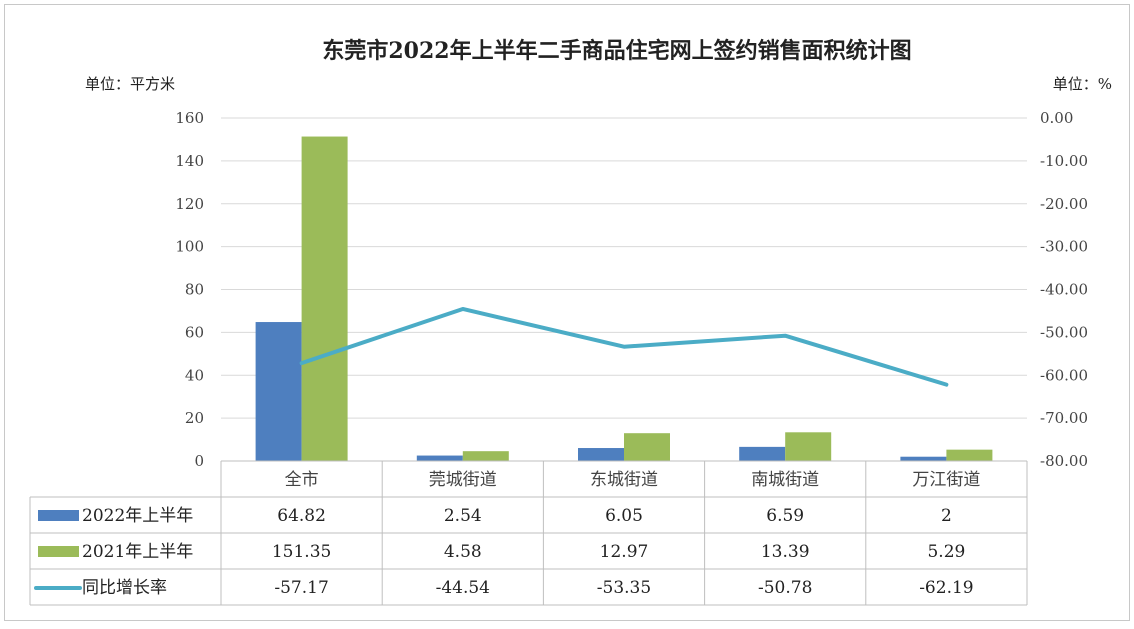 The height and width of the screenshot is (629, 1134). Describe the element at coordinates (194, 375) in the screenshot. I see `left-tick-label: 40` at that location.